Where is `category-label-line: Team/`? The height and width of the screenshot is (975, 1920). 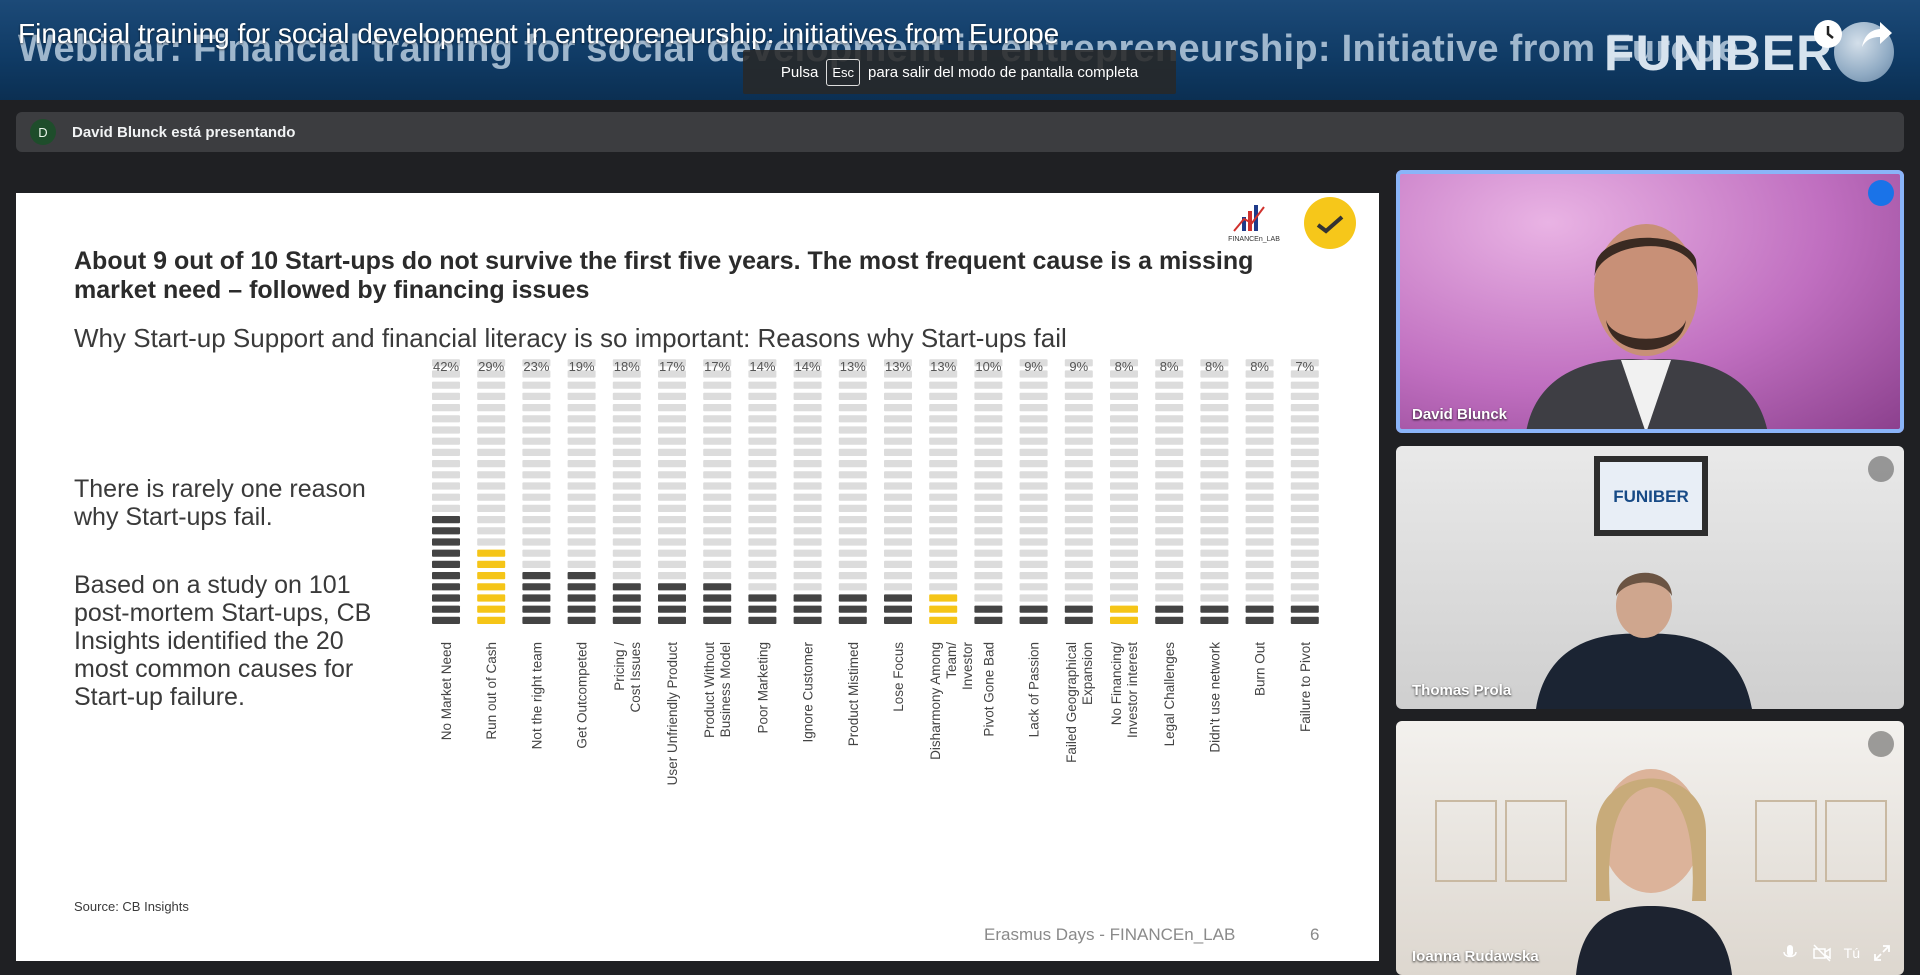
category-label-line: Team/ is located at coordinates (951, 660).